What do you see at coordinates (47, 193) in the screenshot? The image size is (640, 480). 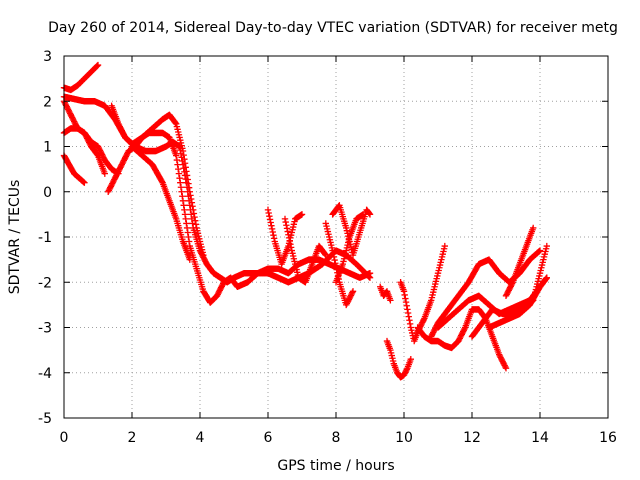 I see `y-tick-label: 0` at bounding box center [47, 193].